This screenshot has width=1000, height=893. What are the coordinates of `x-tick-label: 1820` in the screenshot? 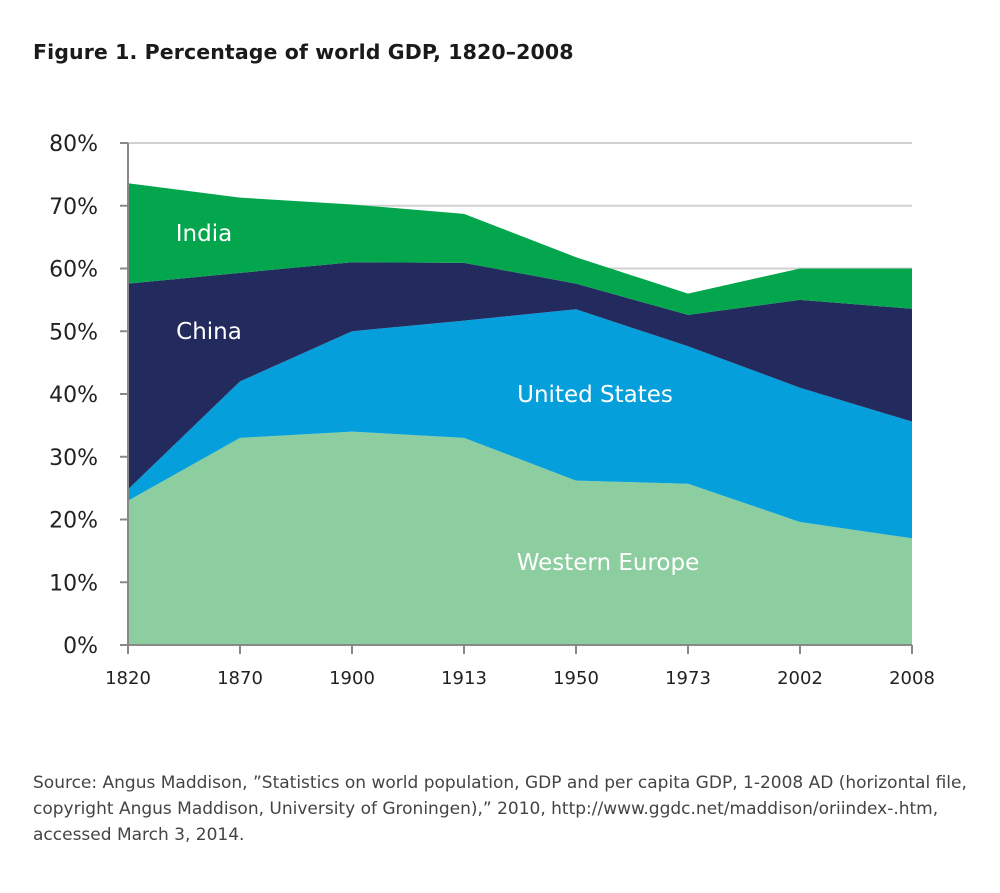 It's located at (128, 678).